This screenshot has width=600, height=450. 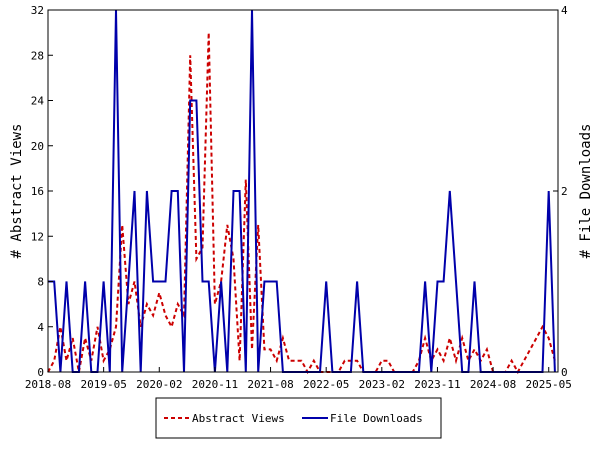 What do you see at coordinates (382, 384) in the screenshot?
I see `x-tick-label: 2023-02` at bounding box center [382, 384].